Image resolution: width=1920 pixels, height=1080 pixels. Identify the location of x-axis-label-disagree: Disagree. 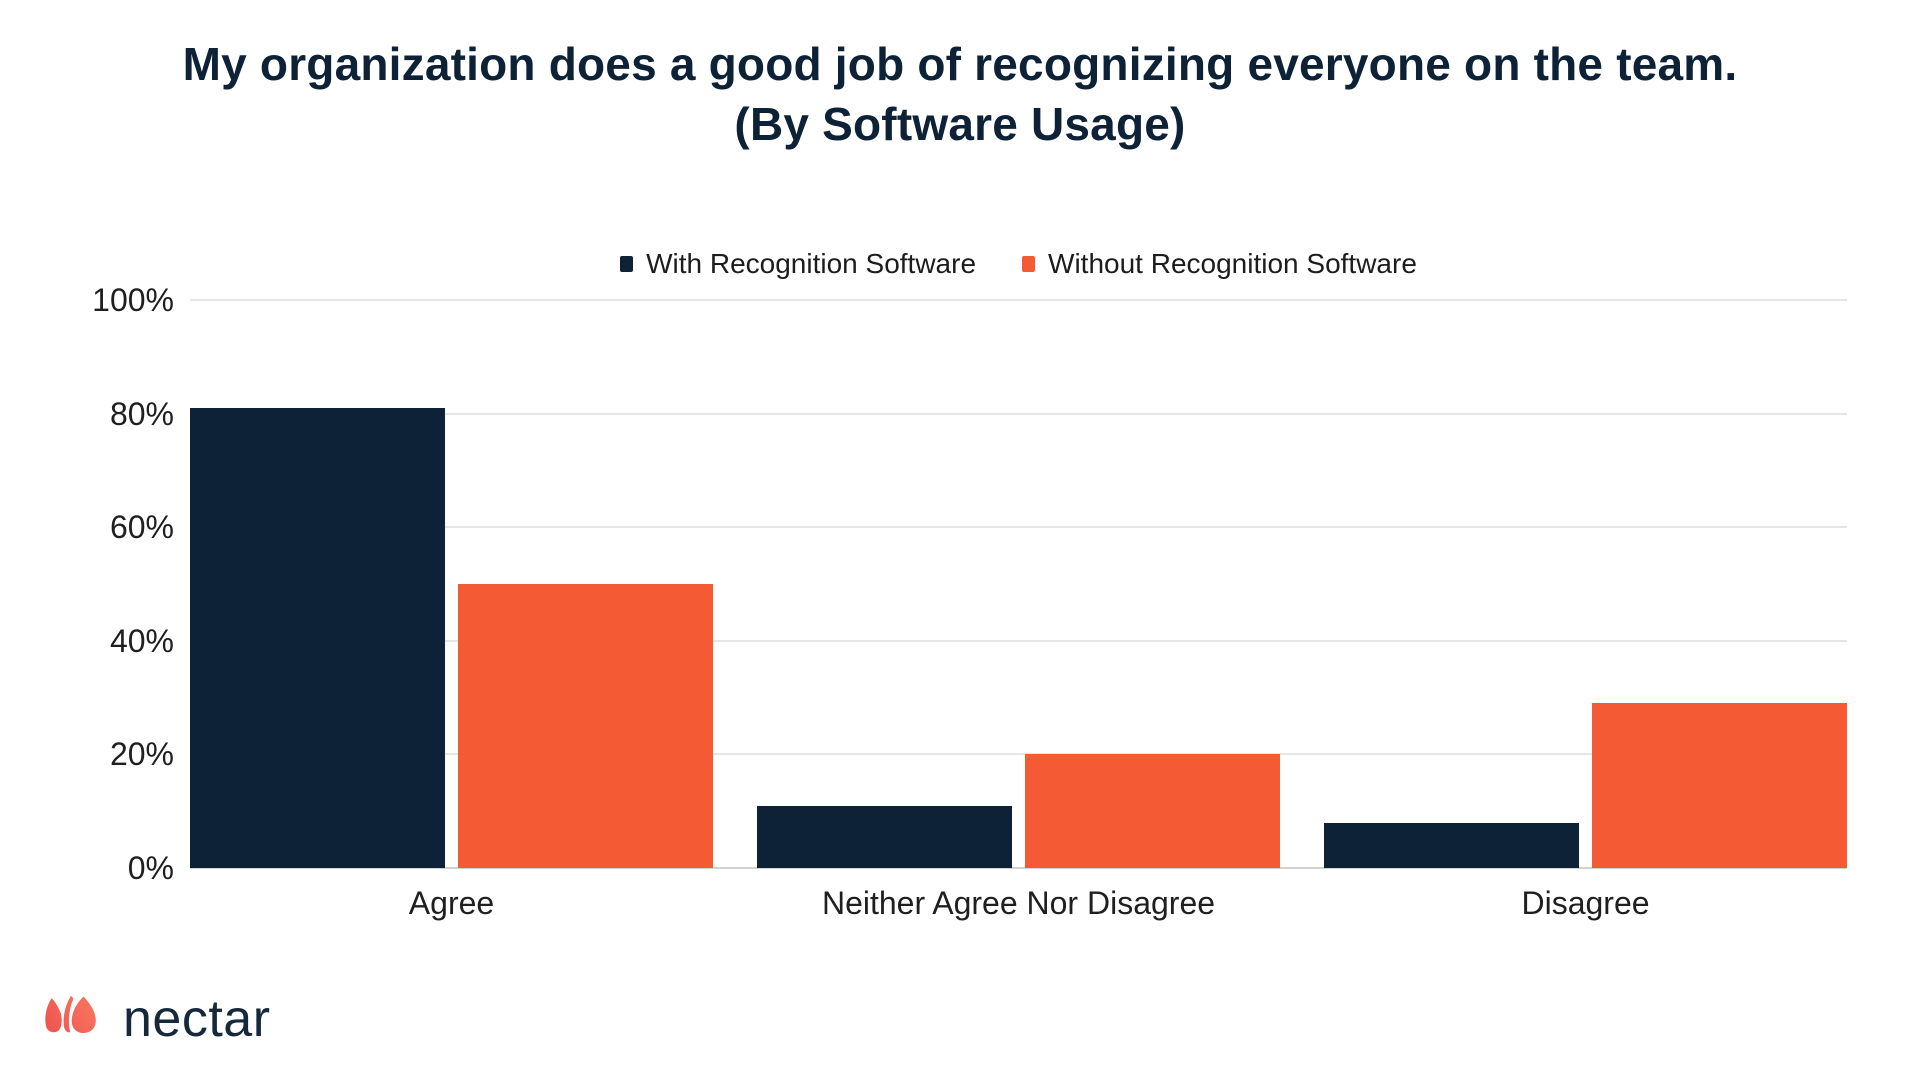
(1585, 903).